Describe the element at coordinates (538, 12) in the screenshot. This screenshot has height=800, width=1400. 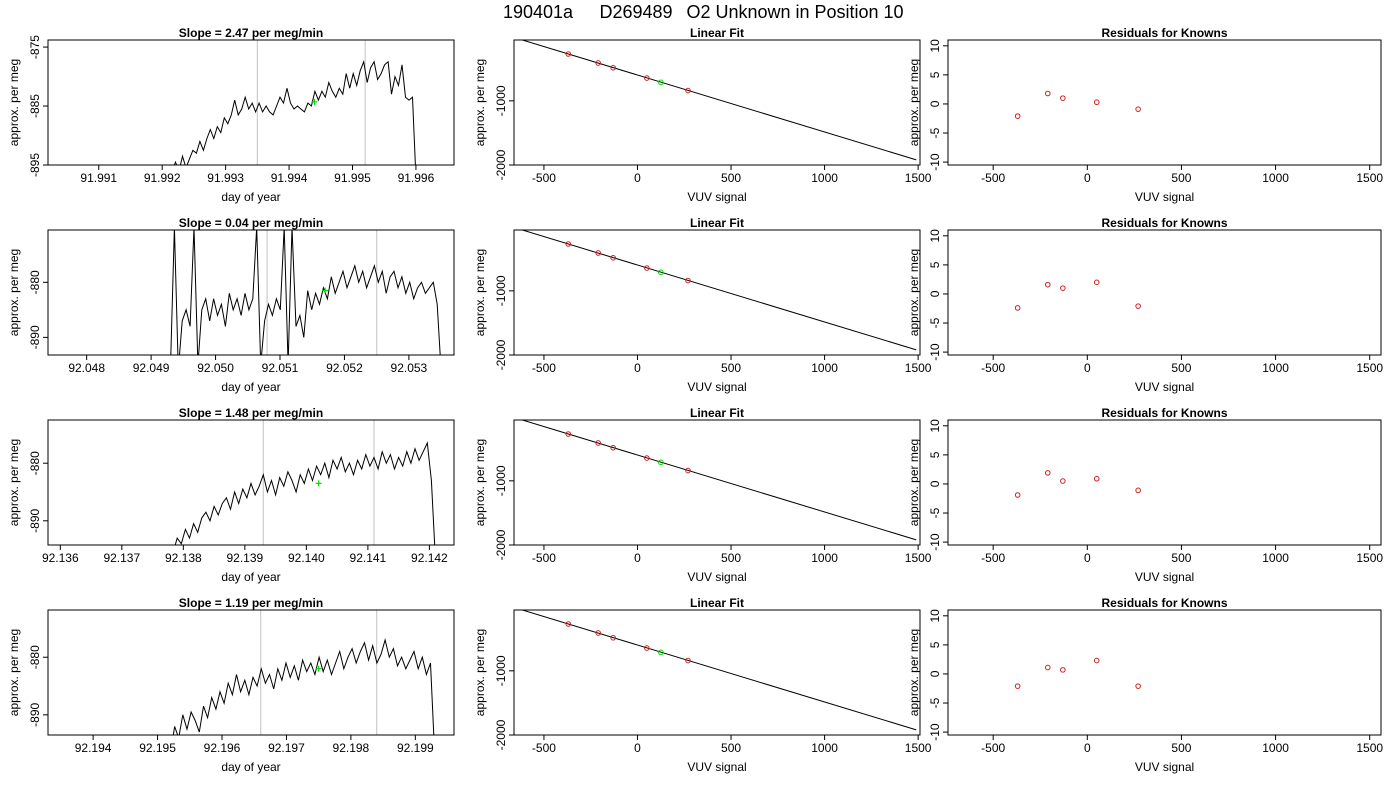
I see `suptitle-run: 190401a` at that location.